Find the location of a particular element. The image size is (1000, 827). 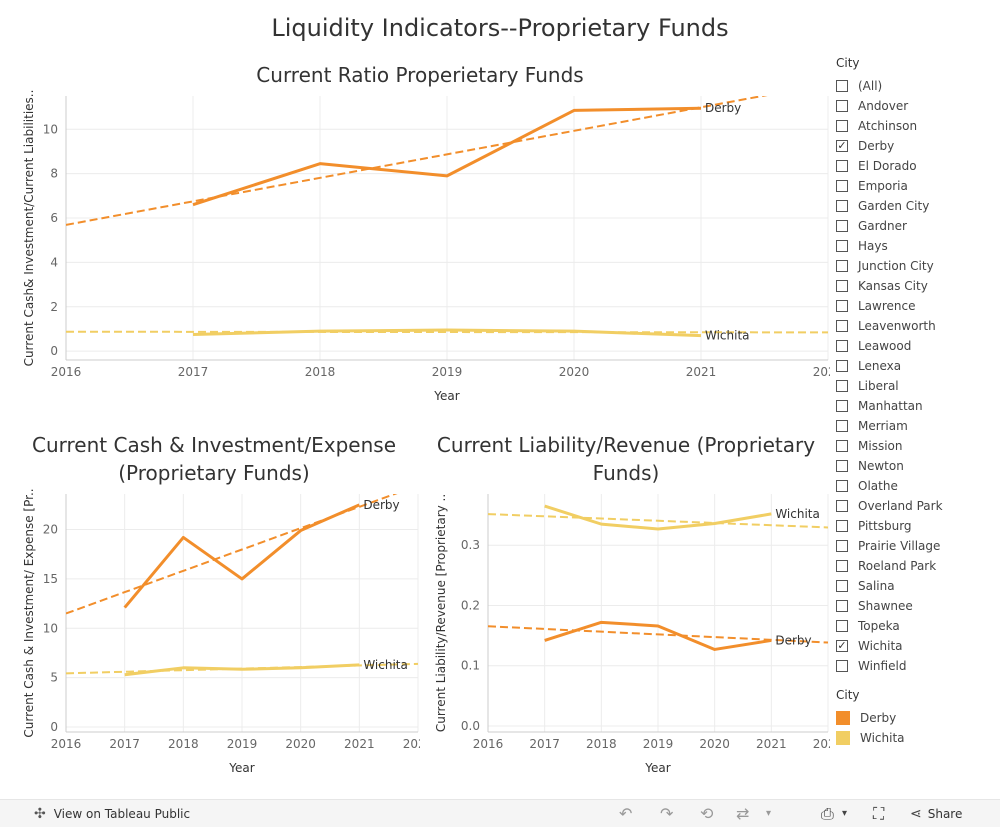

city-filter-item: Salina is located at coordinates (916, 586).